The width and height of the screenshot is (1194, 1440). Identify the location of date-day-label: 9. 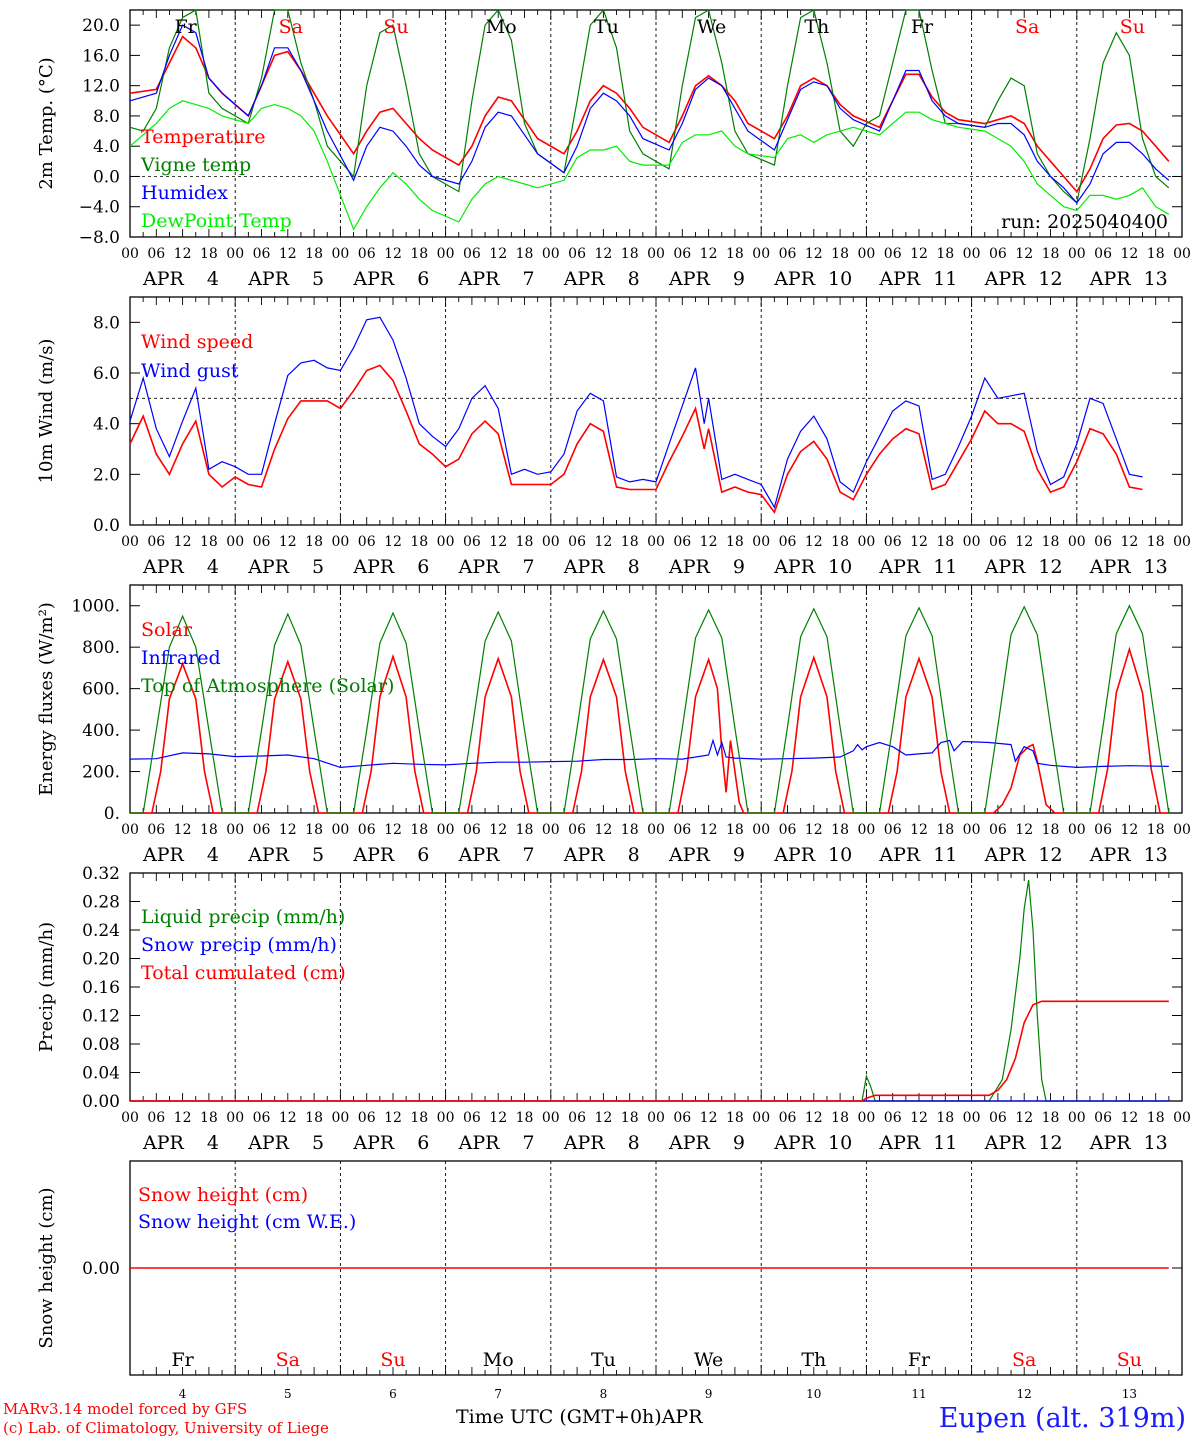
(739, 855).